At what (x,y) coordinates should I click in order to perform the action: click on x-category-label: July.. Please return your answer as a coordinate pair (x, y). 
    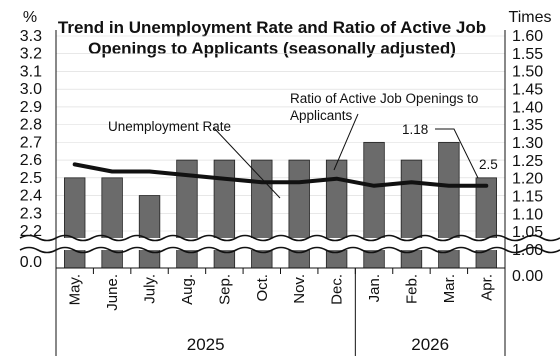
    Looking at the image, I should click on (150, 289).